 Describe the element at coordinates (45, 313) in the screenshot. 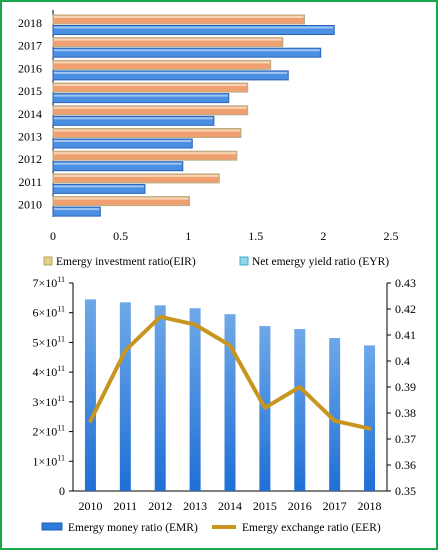

I see `left-tick-base: 6×10` at that location.